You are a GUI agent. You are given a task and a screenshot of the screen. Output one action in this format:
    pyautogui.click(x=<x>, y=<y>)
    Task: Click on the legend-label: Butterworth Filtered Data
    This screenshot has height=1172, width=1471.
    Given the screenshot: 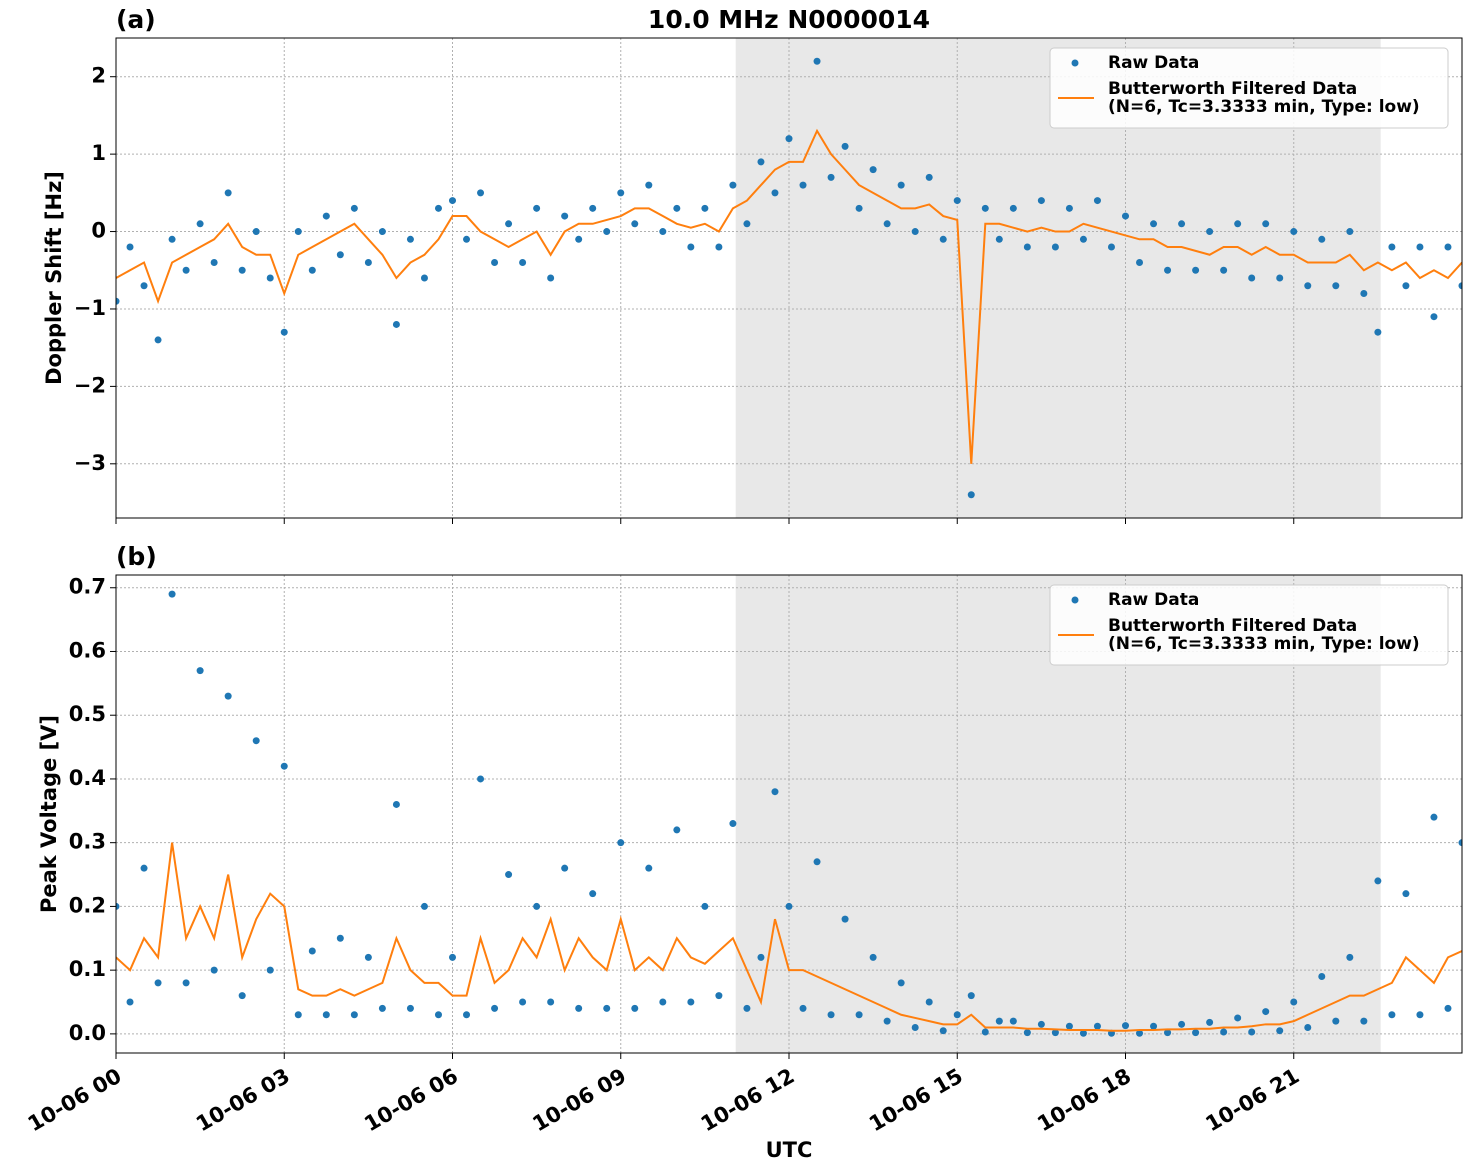 What is the action you would take?
    pyautogui.click(x=1232, y=626)
    